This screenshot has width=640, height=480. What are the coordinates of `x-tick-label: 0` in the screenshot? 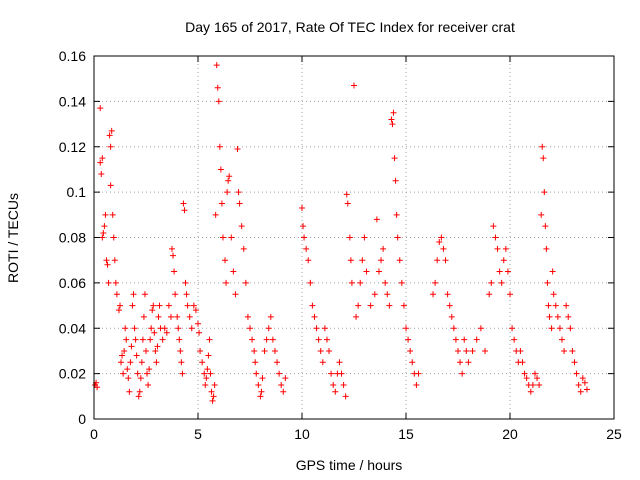 It's located at (94, 434).